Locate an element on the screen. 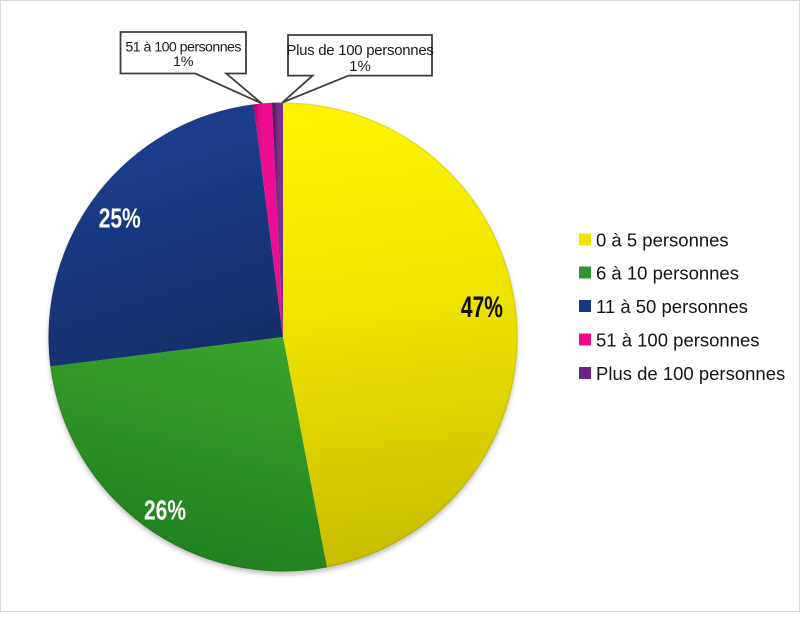 The image size is (800, 617). svg-text: 11 à 50 personnes is located at coordinates (672, 306).